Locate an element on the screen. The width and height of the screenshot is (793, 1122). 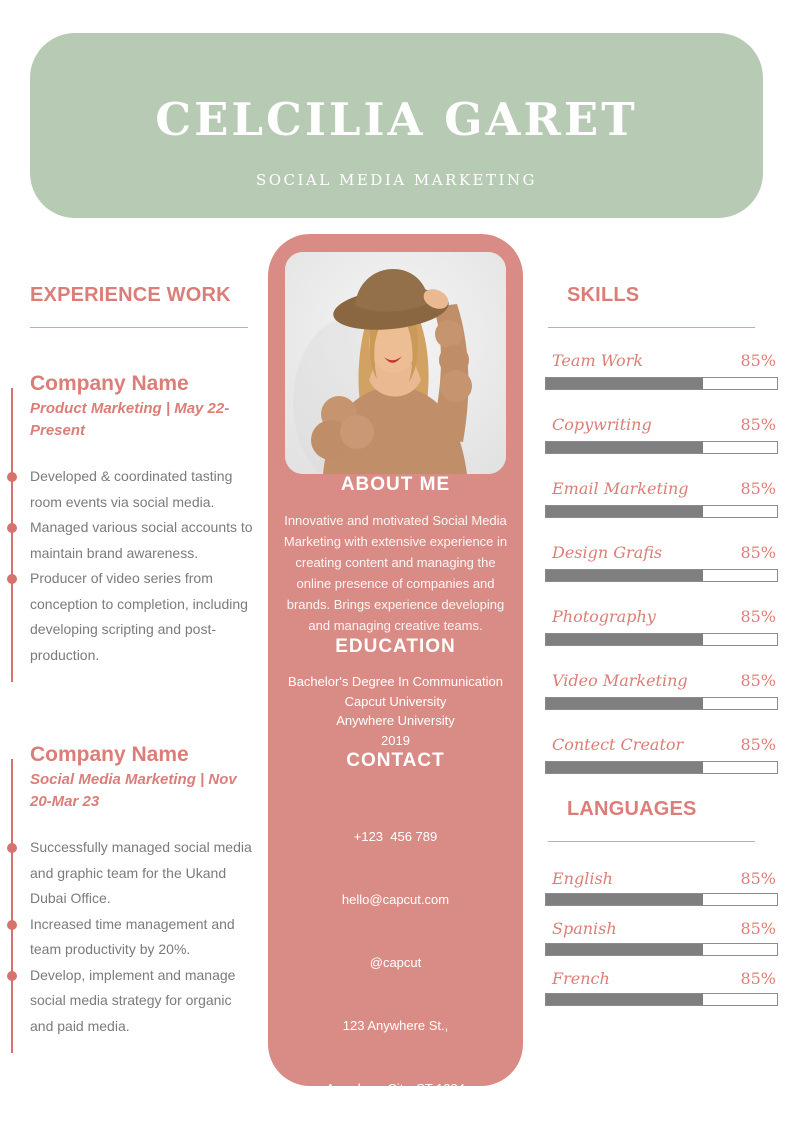
language-label: Spanish is located at coordinates (584, 928).